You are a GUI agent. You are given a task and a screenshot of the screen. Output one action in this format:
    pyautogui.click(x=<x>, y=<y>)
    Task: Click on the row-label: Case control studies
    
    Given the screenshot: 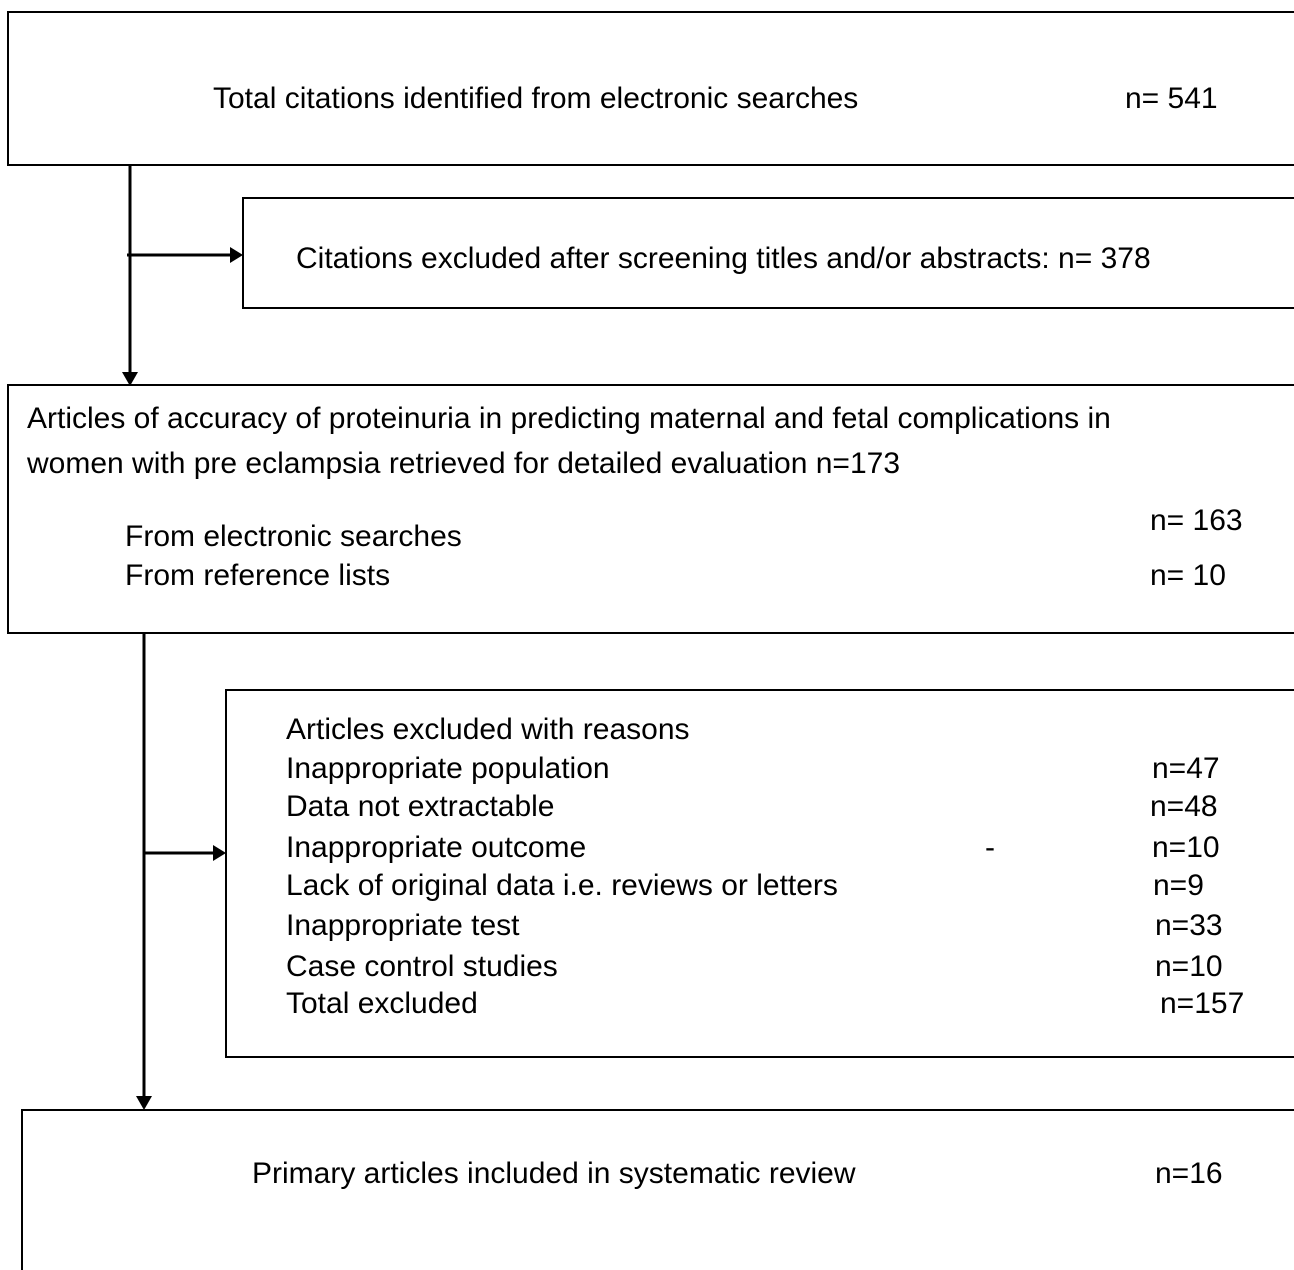 What is the action you would take?
    pyautogui.click(x=422, y=966)
    